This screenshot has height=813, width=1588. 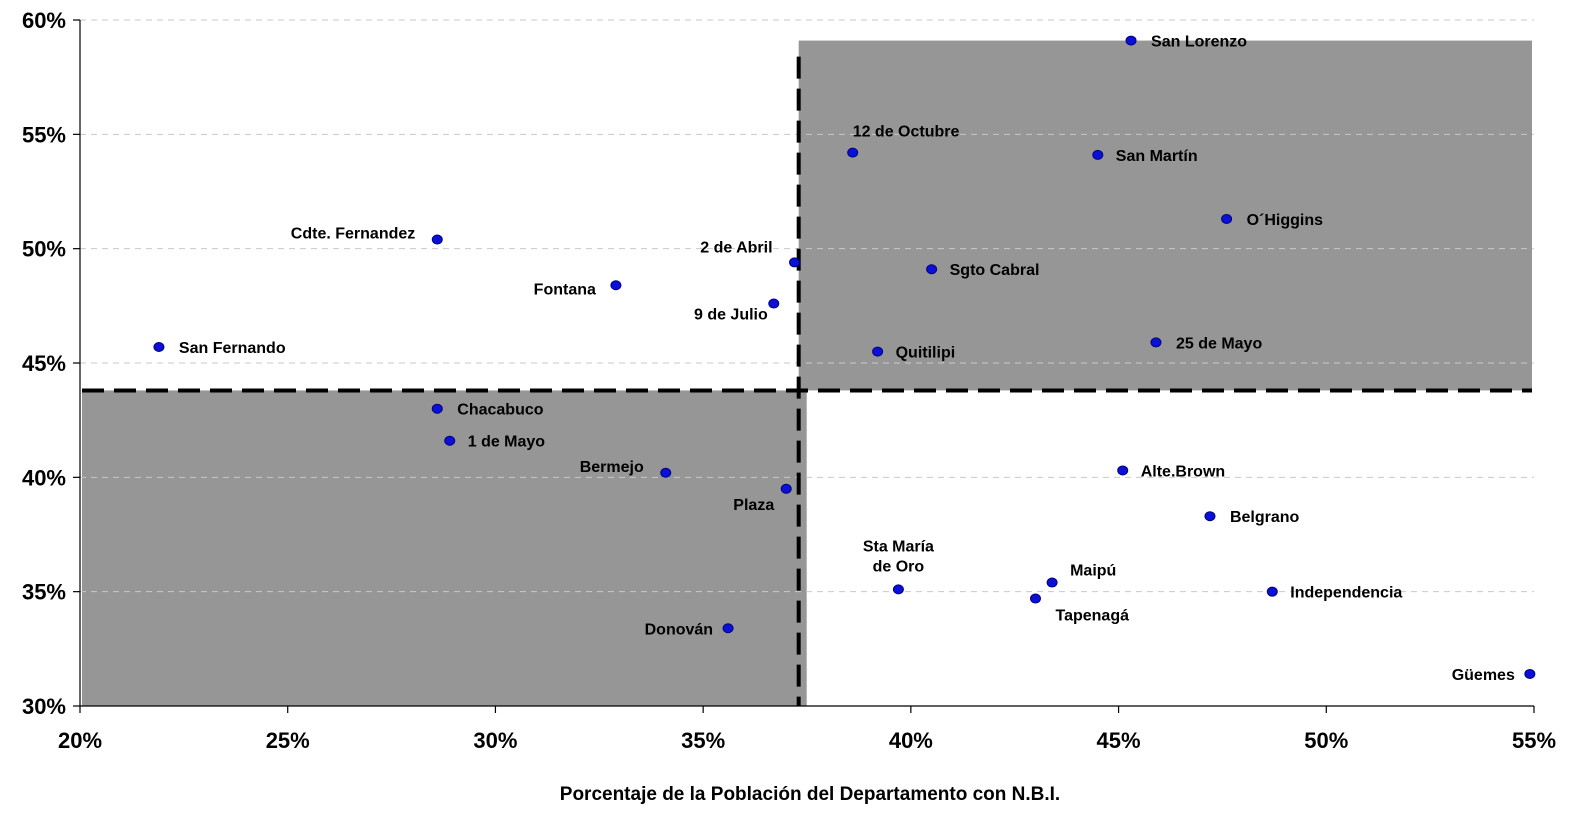 I want to click on point-label: San Lorenzo, so click(x=1199, y=42).